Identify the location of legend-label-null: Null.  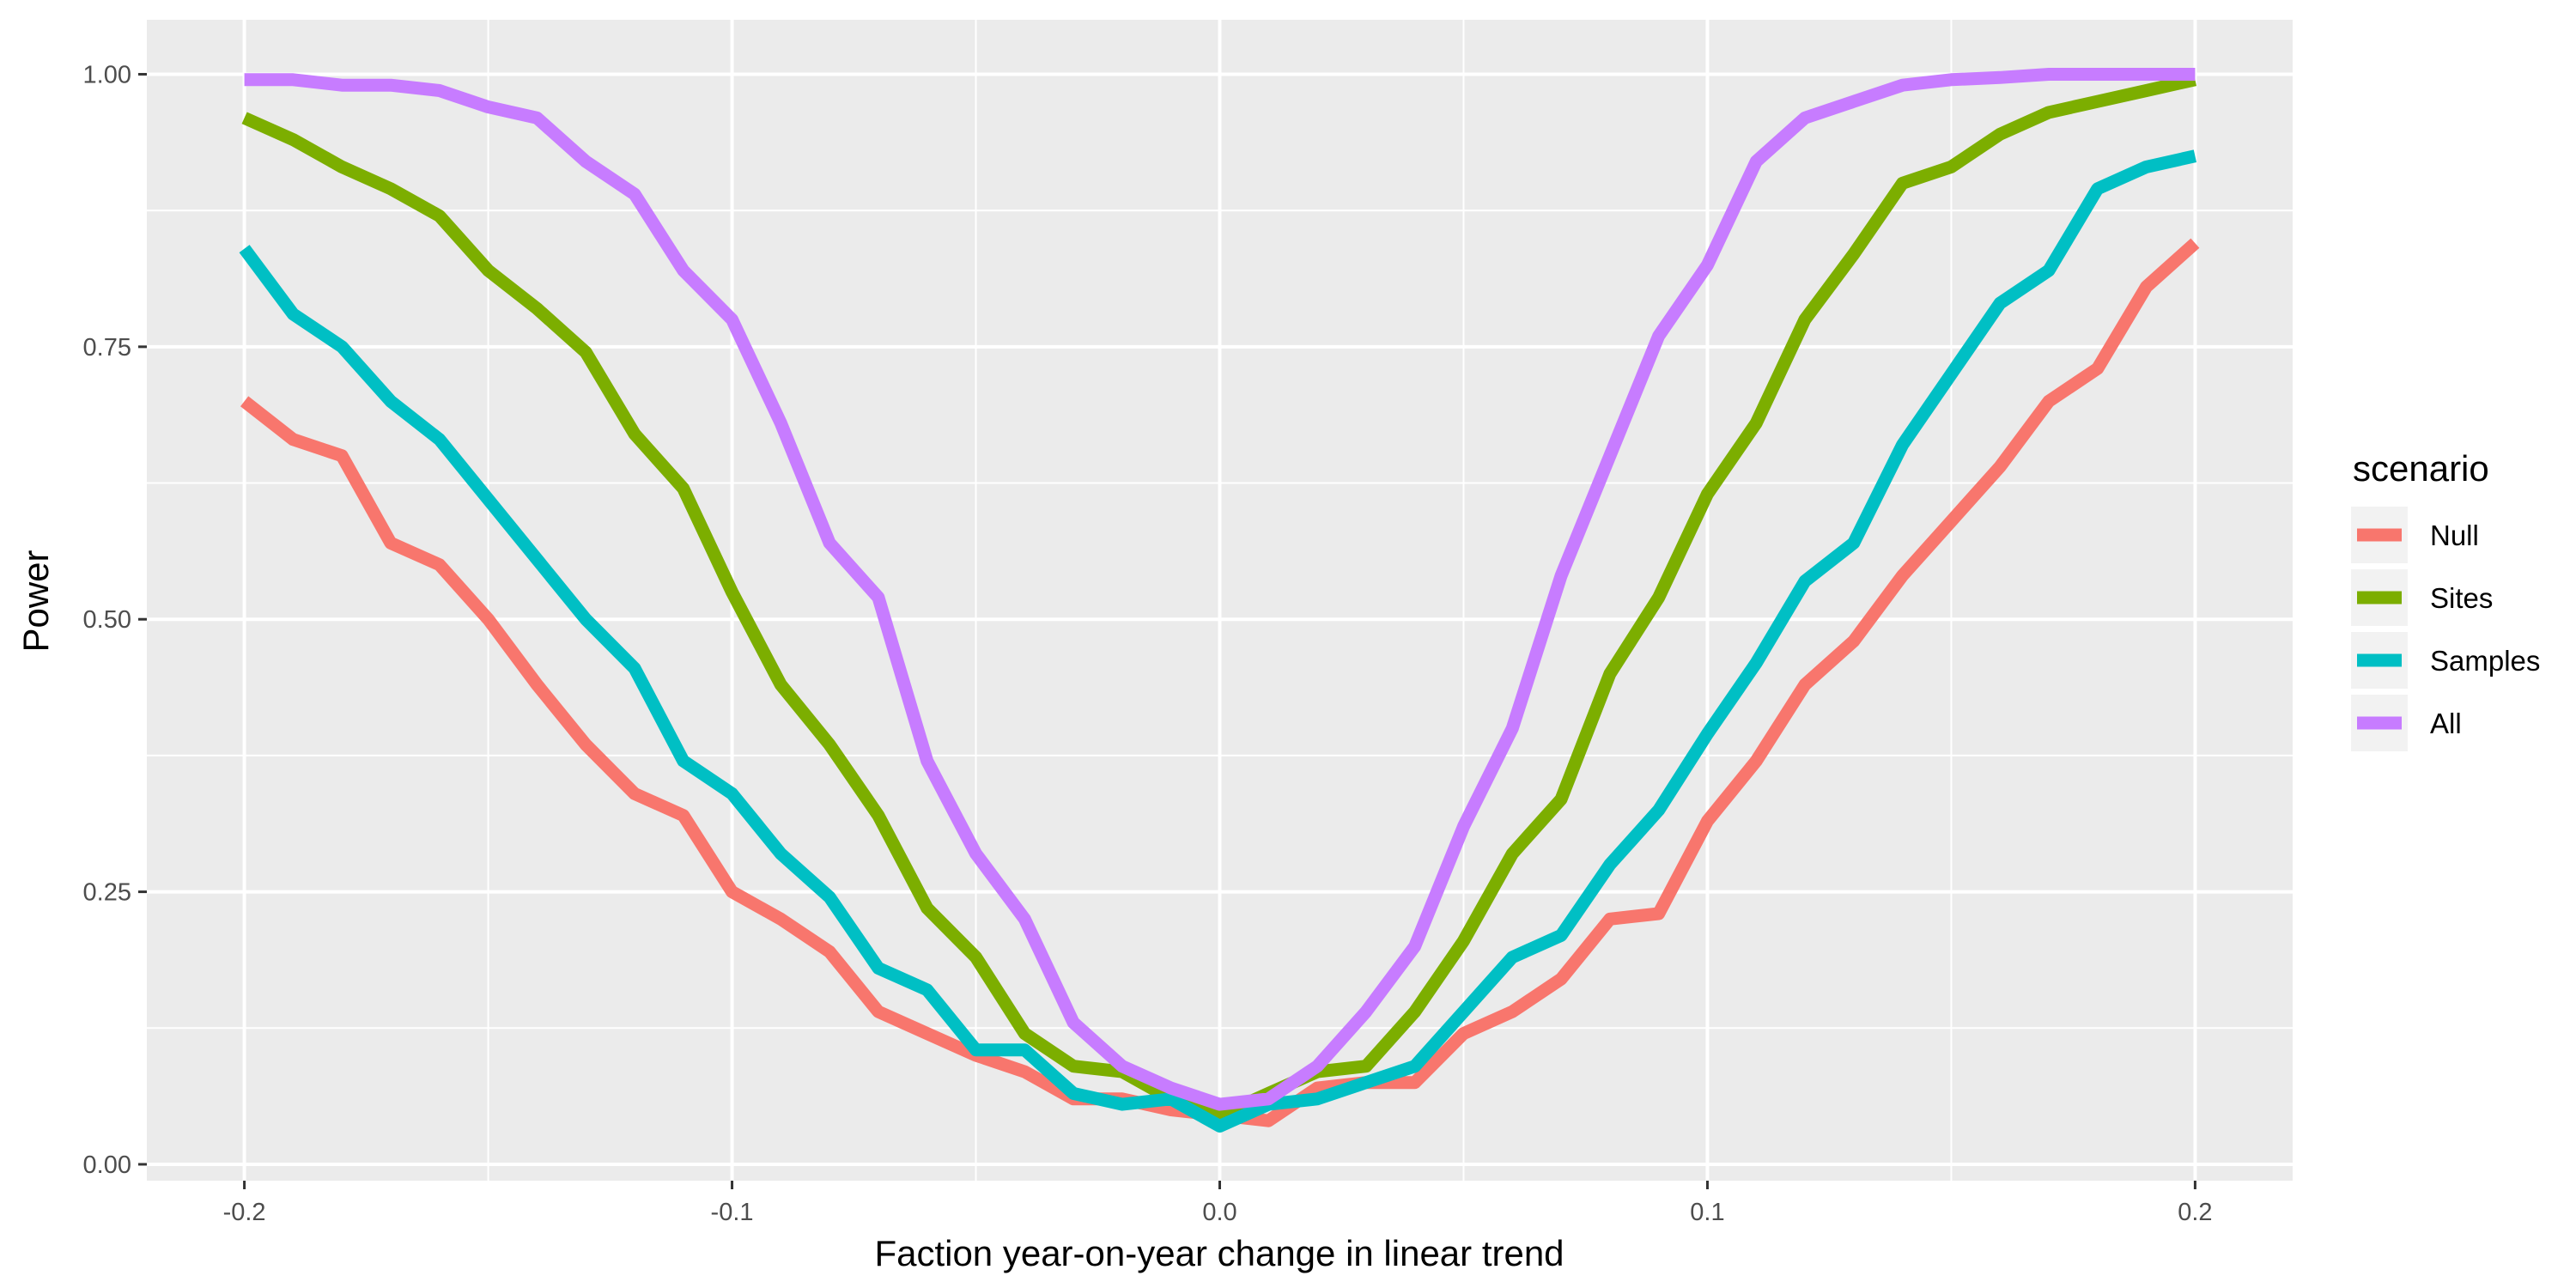
(2455, 535).